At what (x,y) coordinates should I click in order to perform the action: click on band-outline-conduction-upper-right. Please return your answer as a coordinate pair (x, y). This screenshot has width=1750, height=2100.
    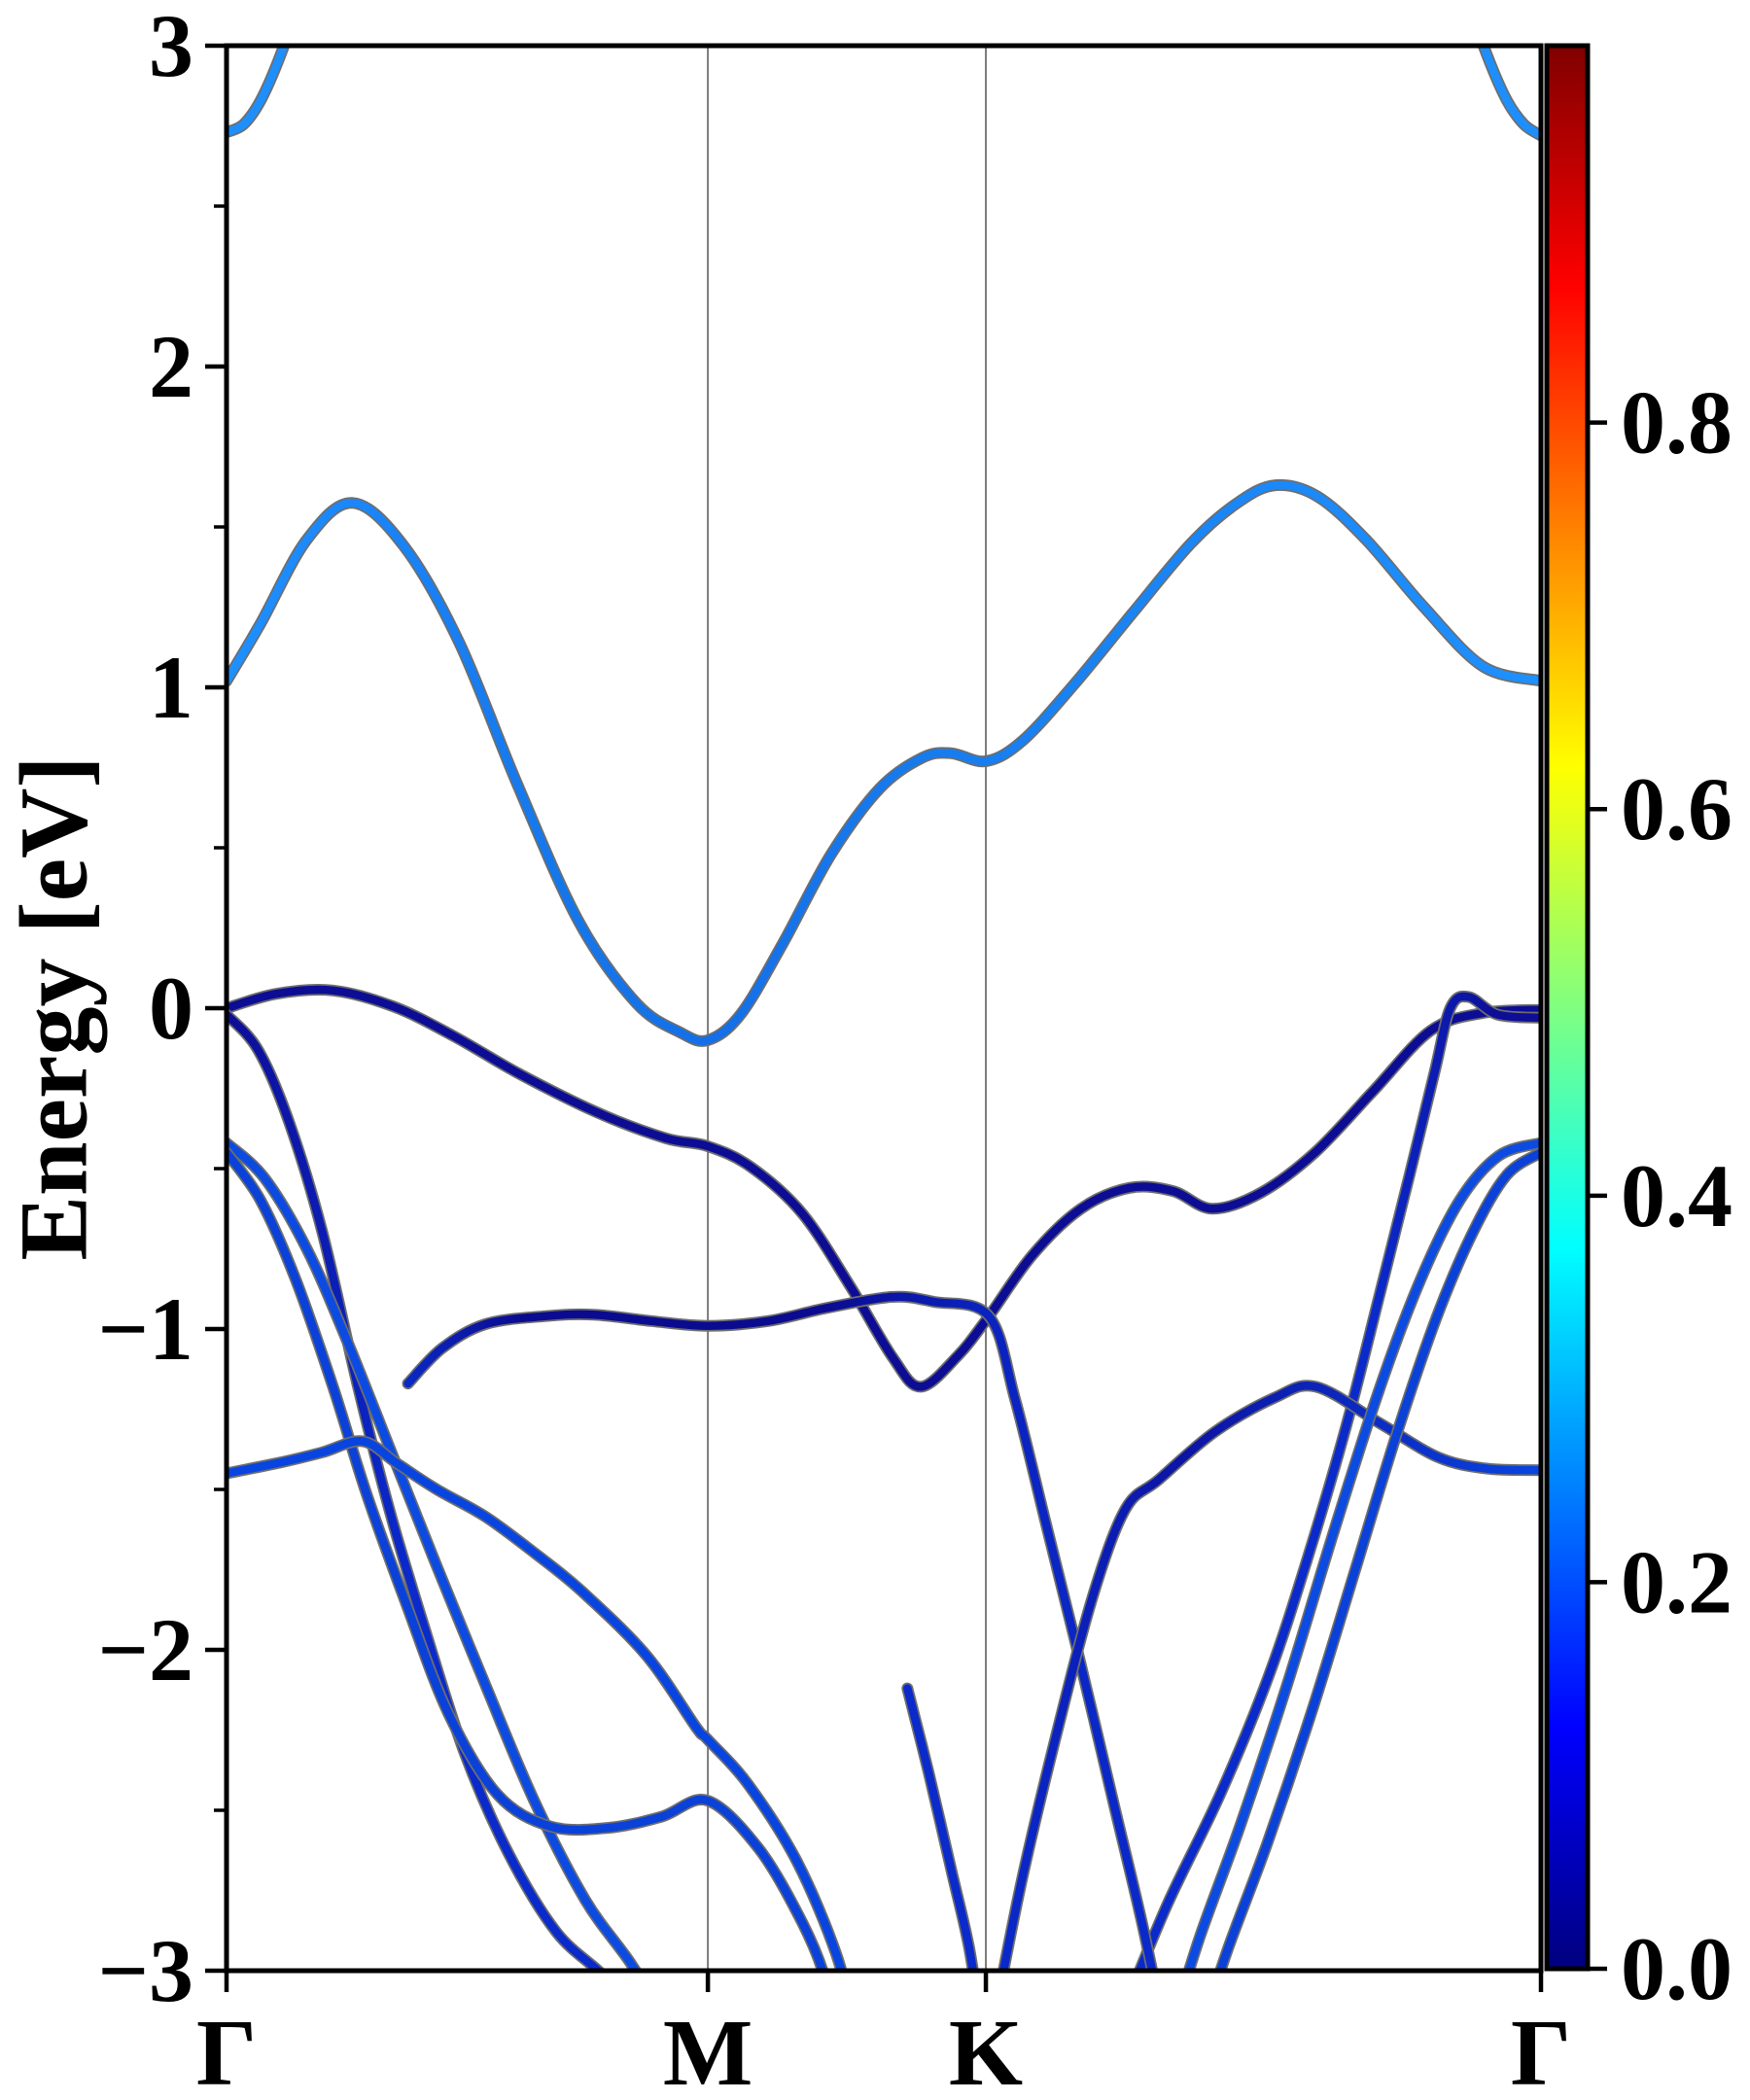
    Looking at the image, I should click on (1509, 94).